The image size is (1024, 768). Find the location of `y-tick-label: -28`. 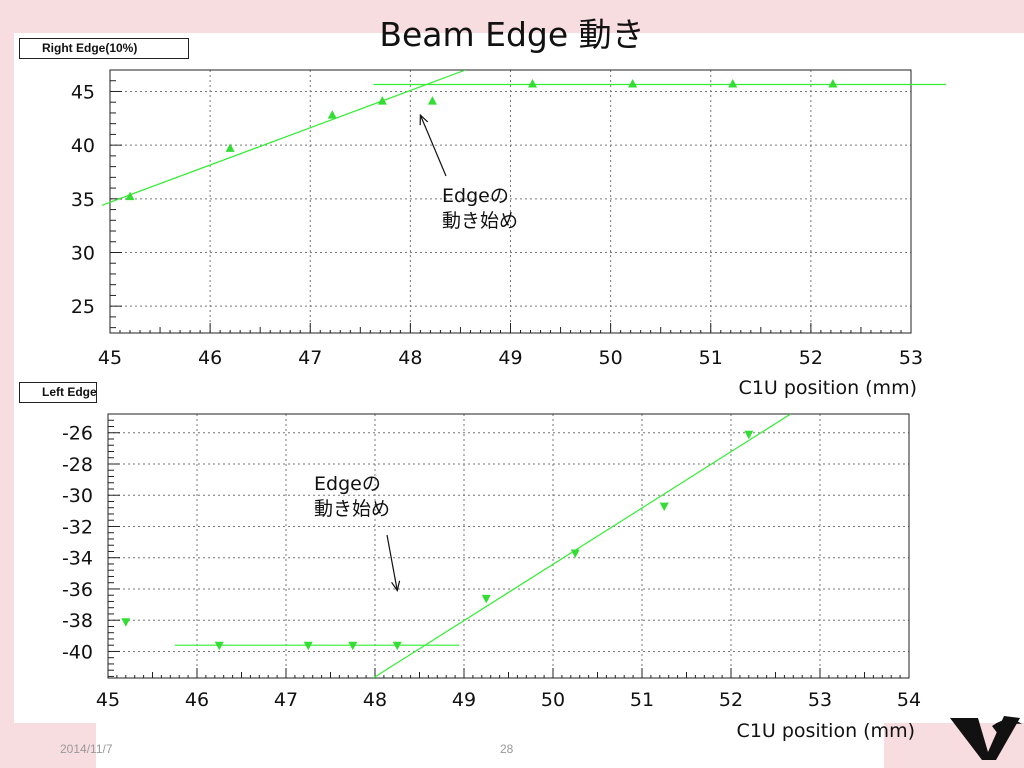

y-tick-label: -28 is located at coordinates (77, 465).